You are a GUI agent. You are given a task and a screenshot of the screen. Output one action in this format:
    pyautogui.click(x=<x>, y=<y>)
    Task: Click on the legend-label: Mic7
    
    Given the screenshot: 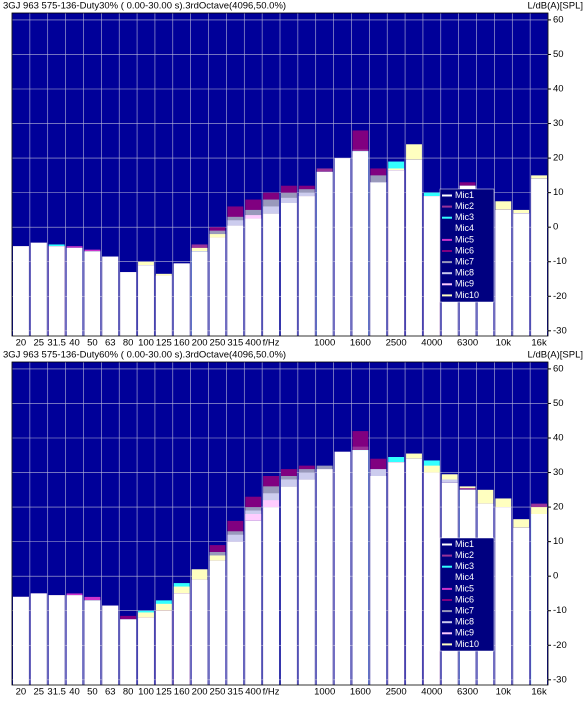 What is the action you would take?
    pyautogui.click(x=464, y=261)
    